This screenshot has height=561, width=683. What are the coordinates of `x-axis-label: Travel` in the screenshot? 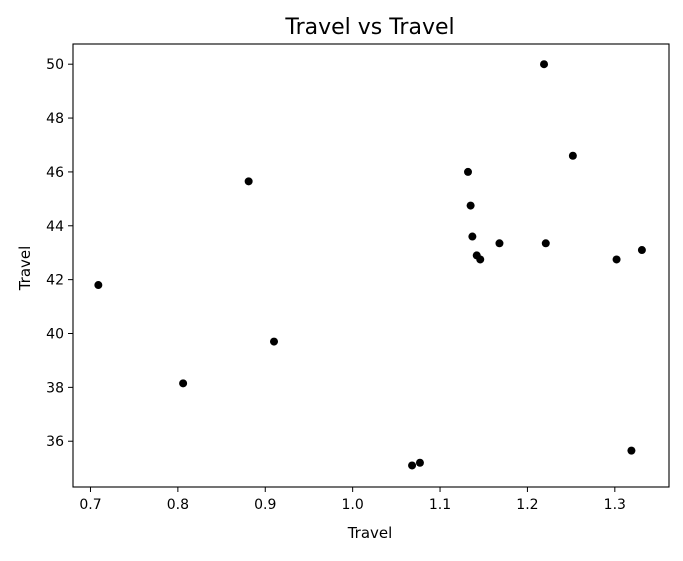 It's located at (370, 533).